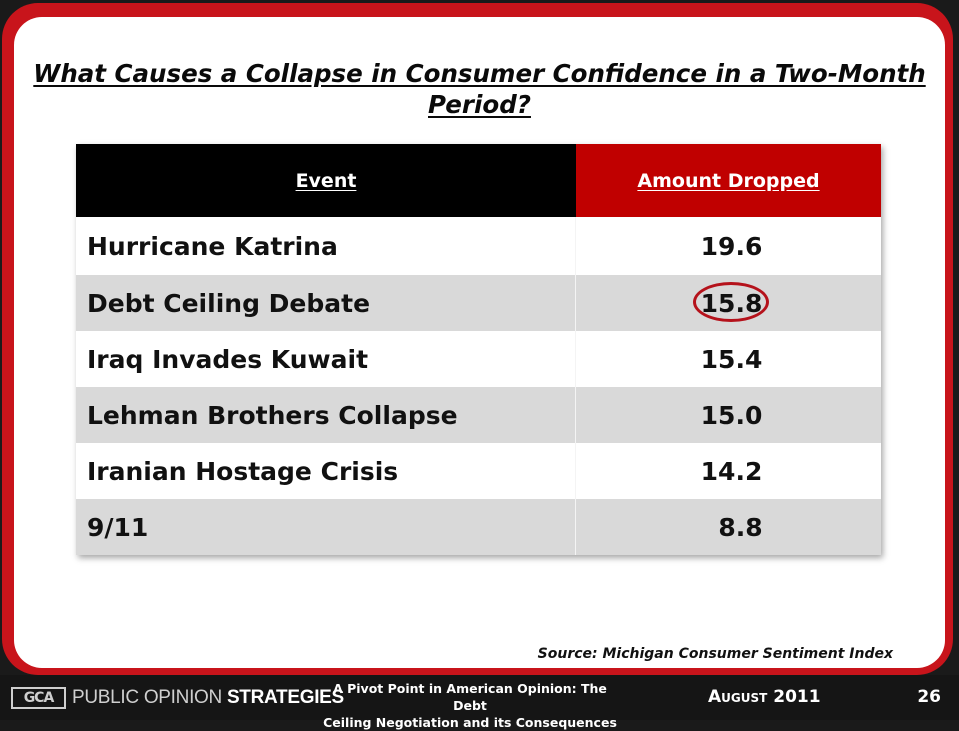 The image size is (959, 731). Describe the element at coordinates (731, 359) in the screenshot. I see `amount-value: 15.4` at that location.